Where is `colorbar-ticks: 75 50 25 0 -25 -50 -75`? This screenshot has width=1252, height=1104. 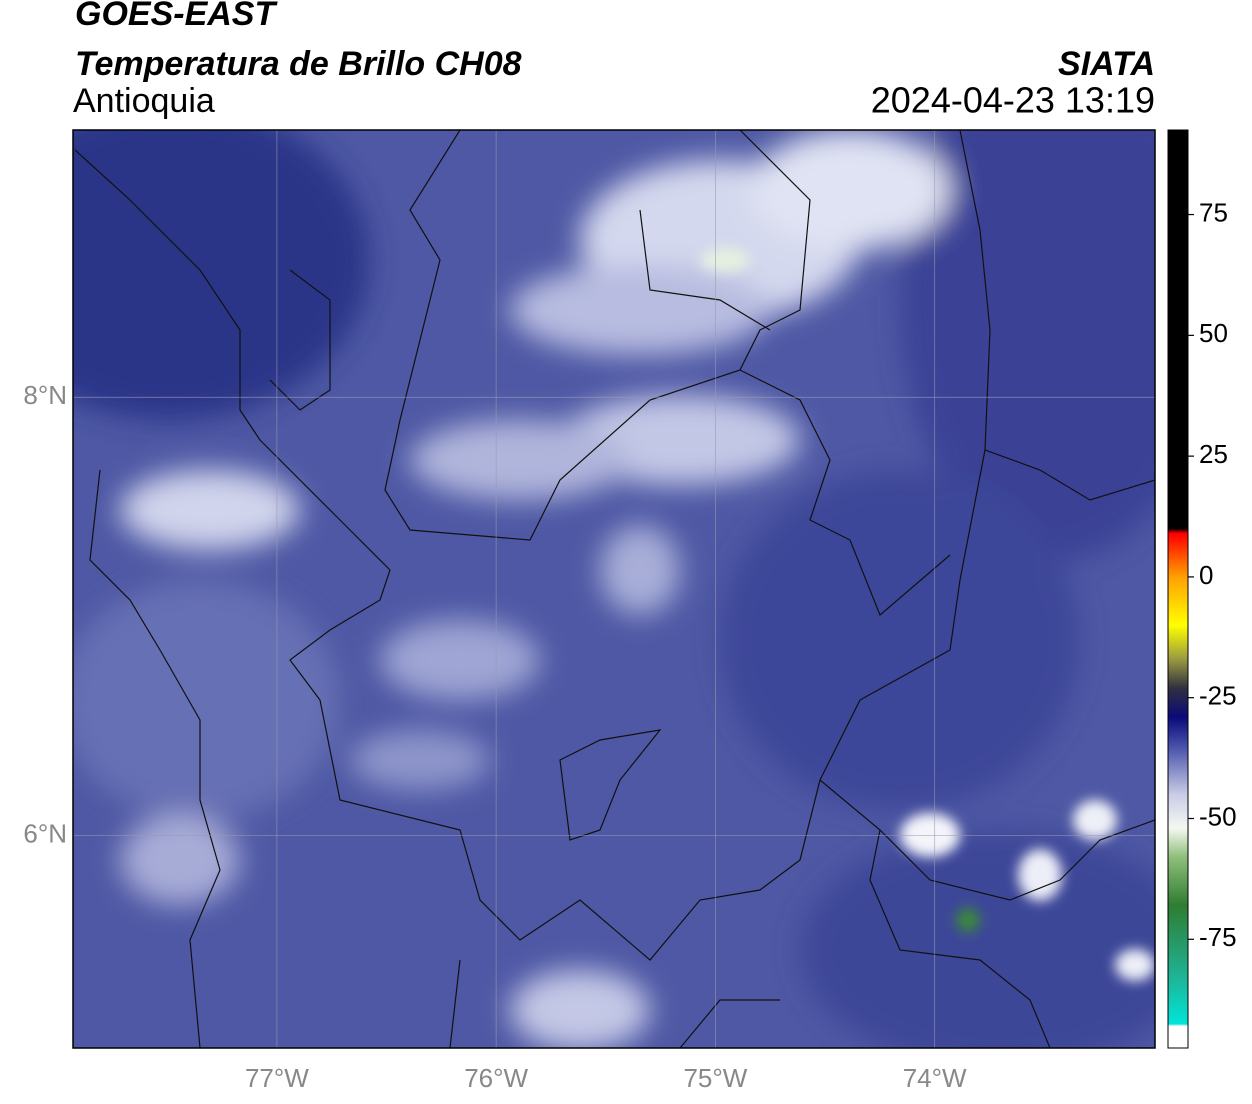 colorbar-ticks: 75 50 25 0 -25 -50 -75 is located at coordinates (1212, 574).